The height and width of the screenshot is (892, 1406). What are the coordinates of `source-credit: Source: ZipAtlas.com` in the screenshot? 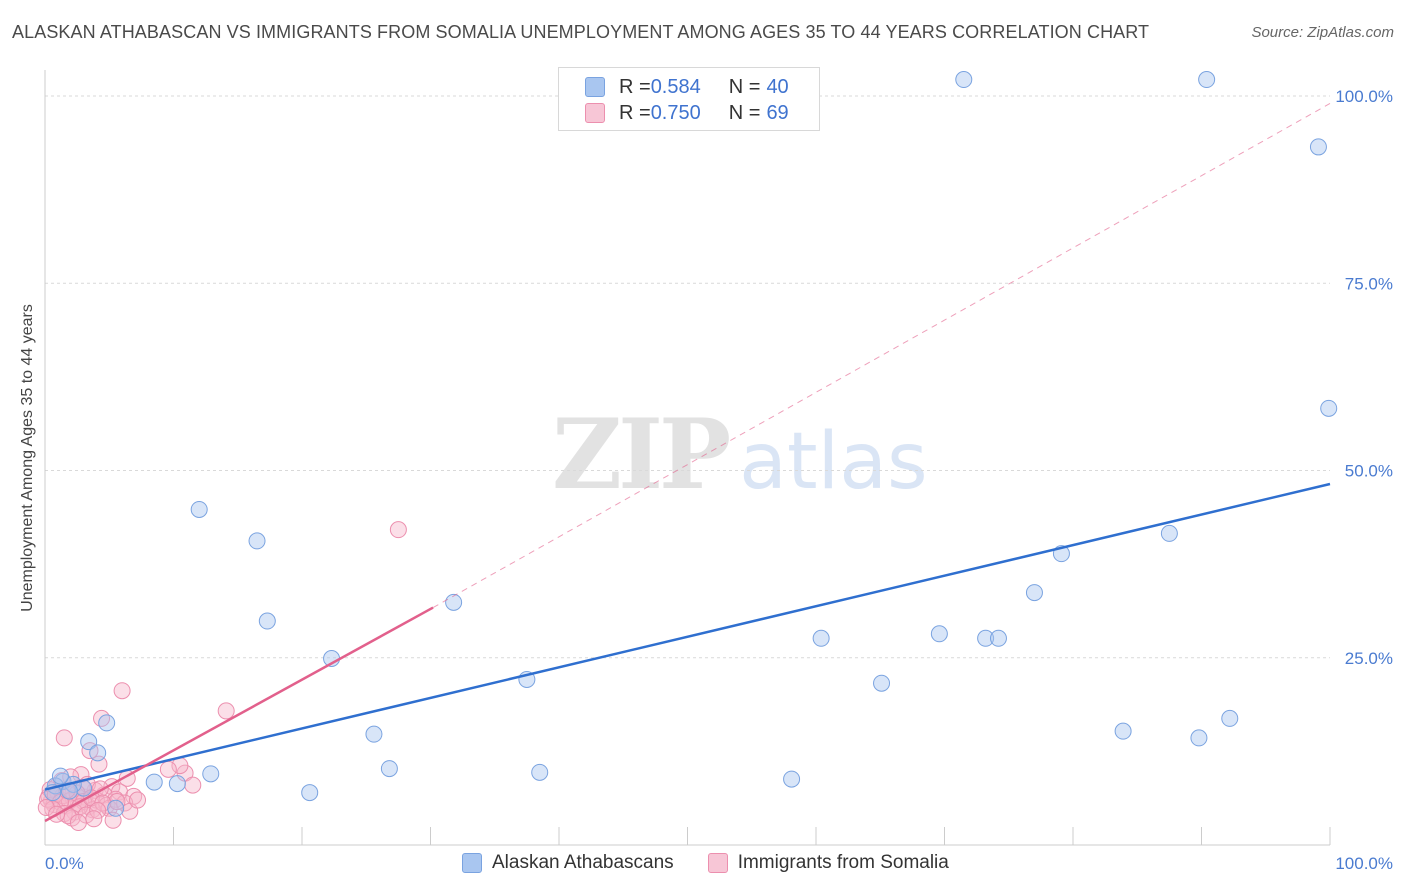 It's located at (1322, 32).